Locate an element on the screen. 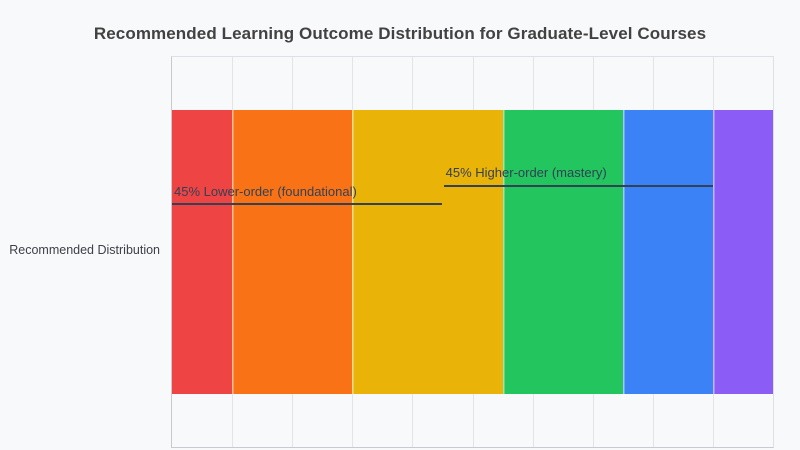  annotation-lower-order-line is located at coordinates (307, 204).